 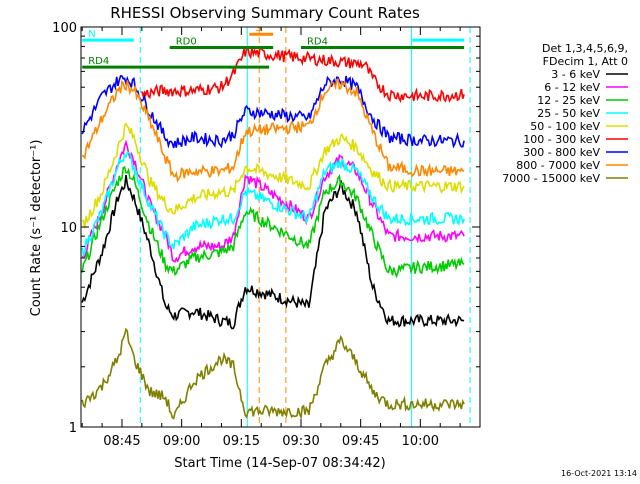 What do you see at coordinates (599, 473) in the screenshot?
I see `footer-timestamp: 16-Oct-2021 13:14` at bounding box center [599, 473].